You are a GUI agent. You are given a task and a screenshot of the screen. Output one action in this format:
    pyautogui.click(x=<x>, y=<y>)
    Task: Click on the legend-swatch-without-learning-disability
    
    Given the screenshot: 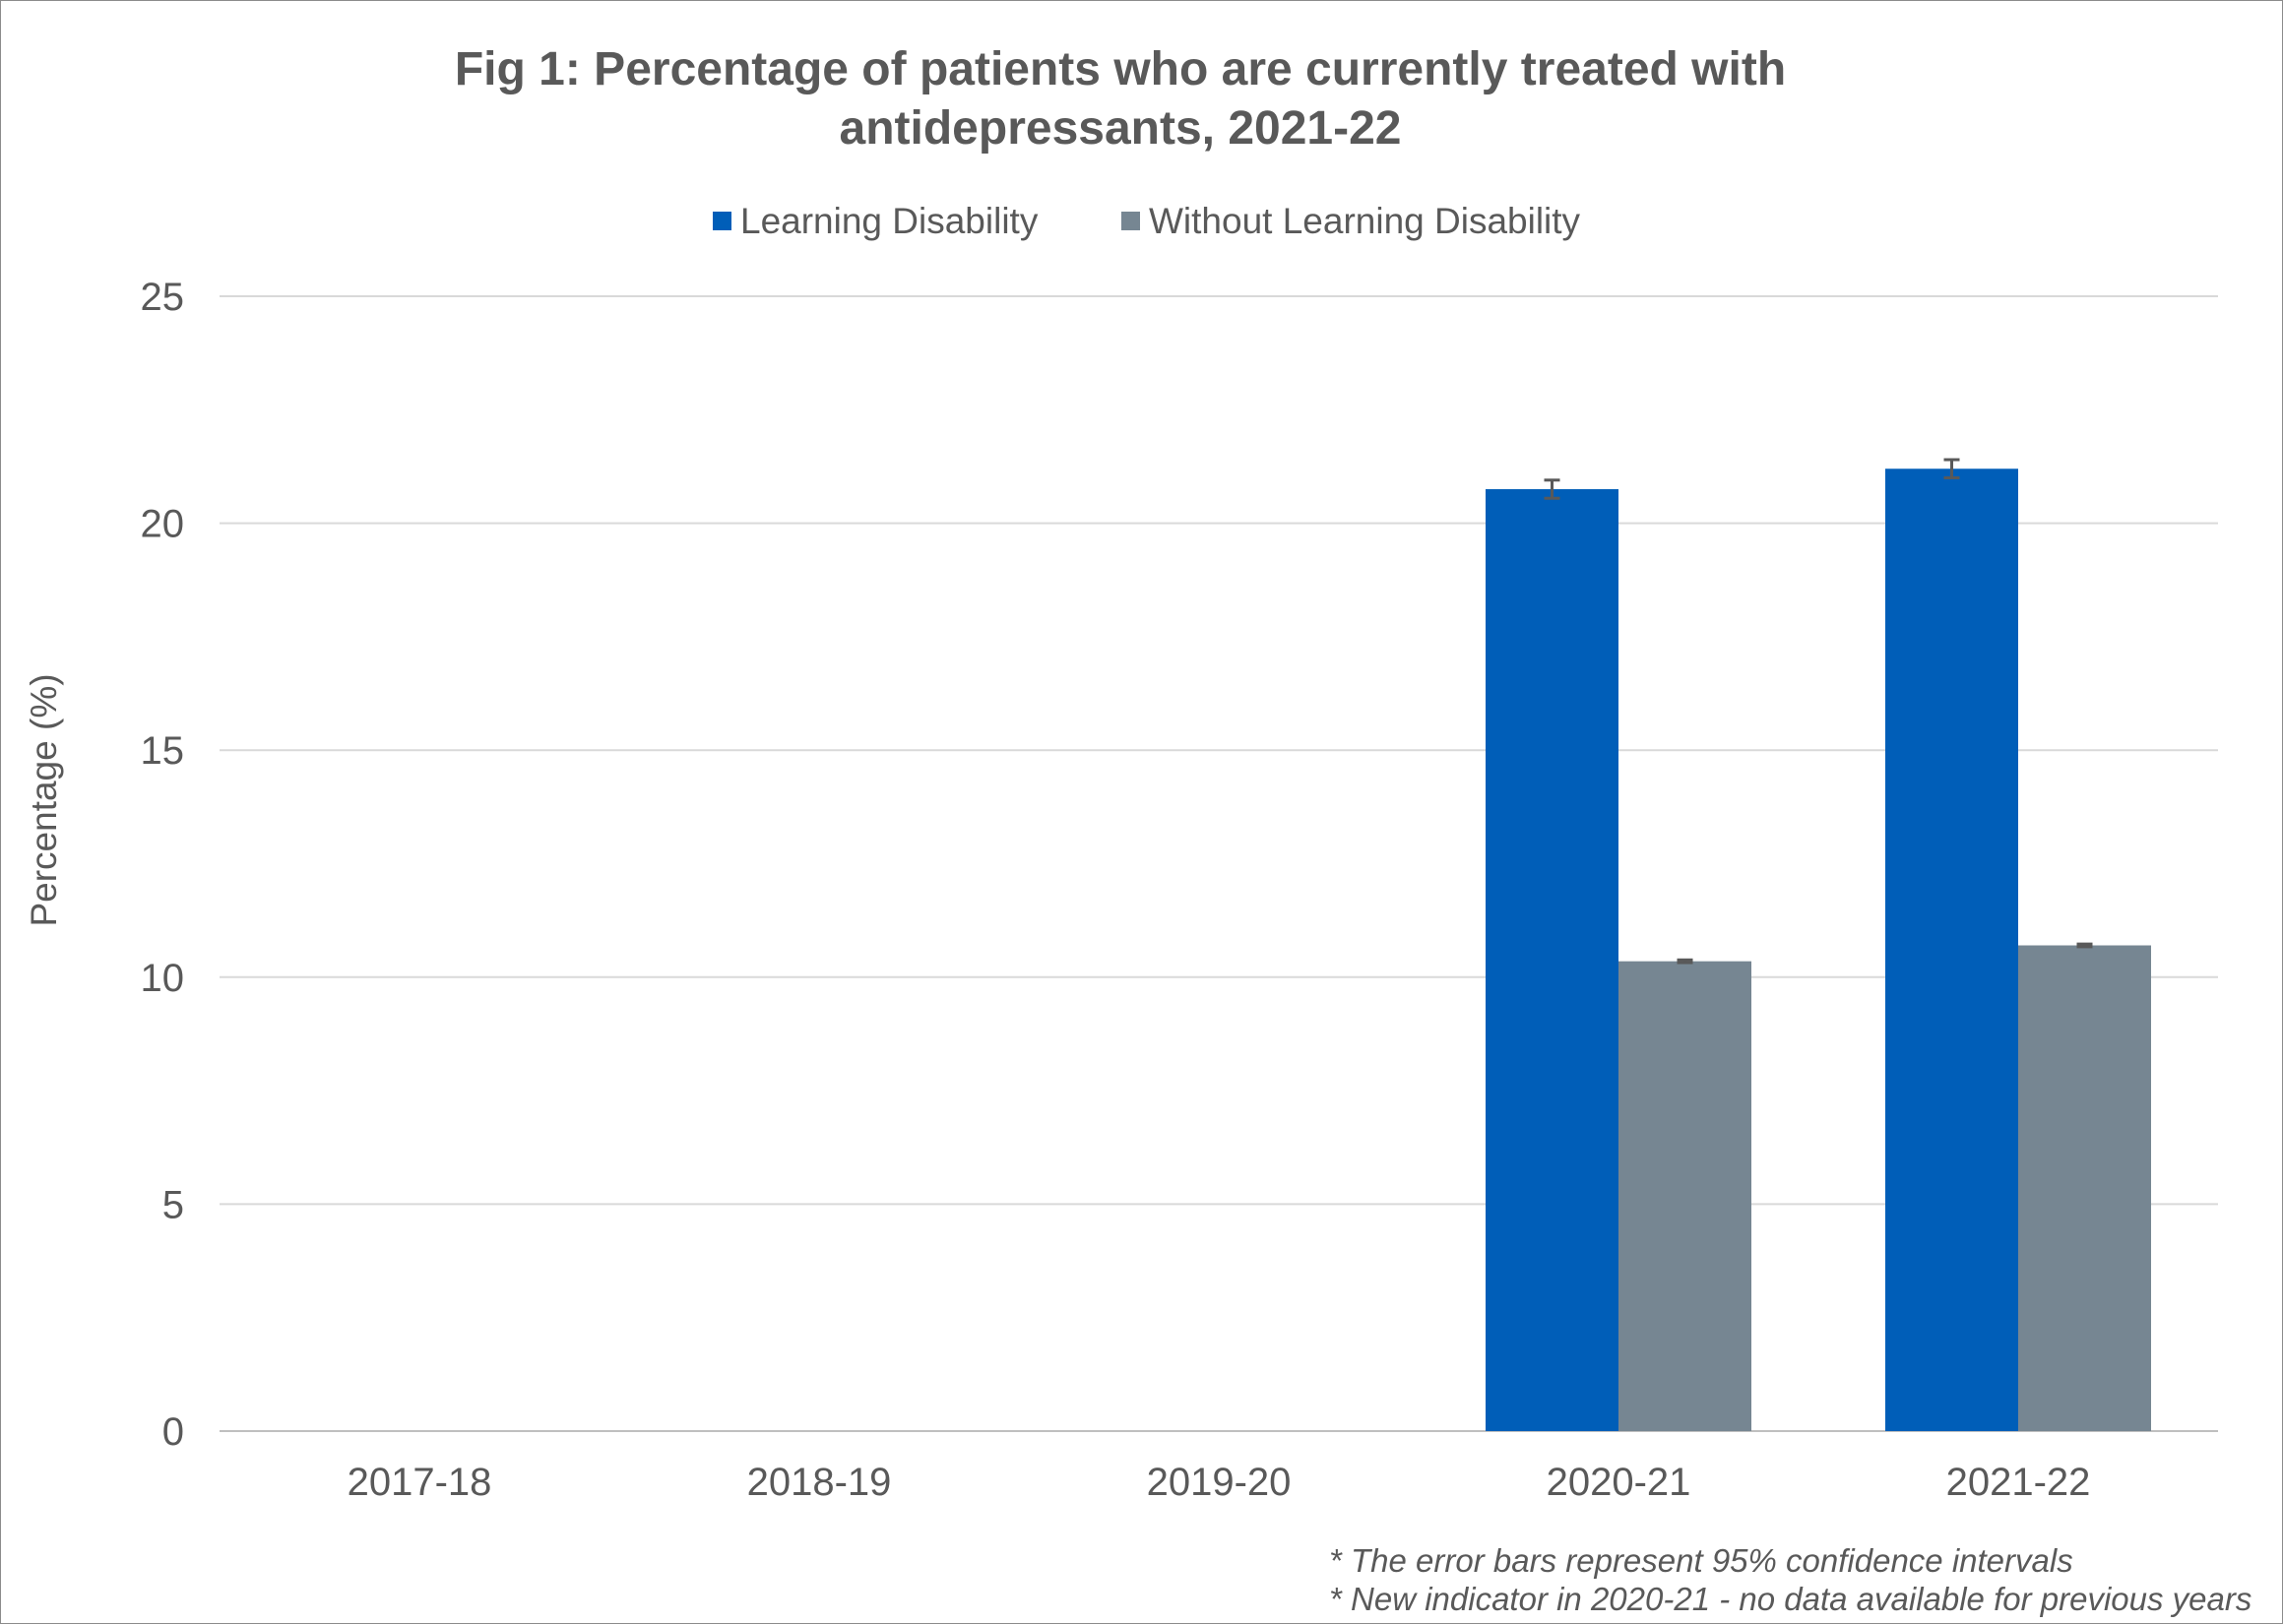 What is the action you would take?
    pyautogui.click(x=1130, y=221)
    